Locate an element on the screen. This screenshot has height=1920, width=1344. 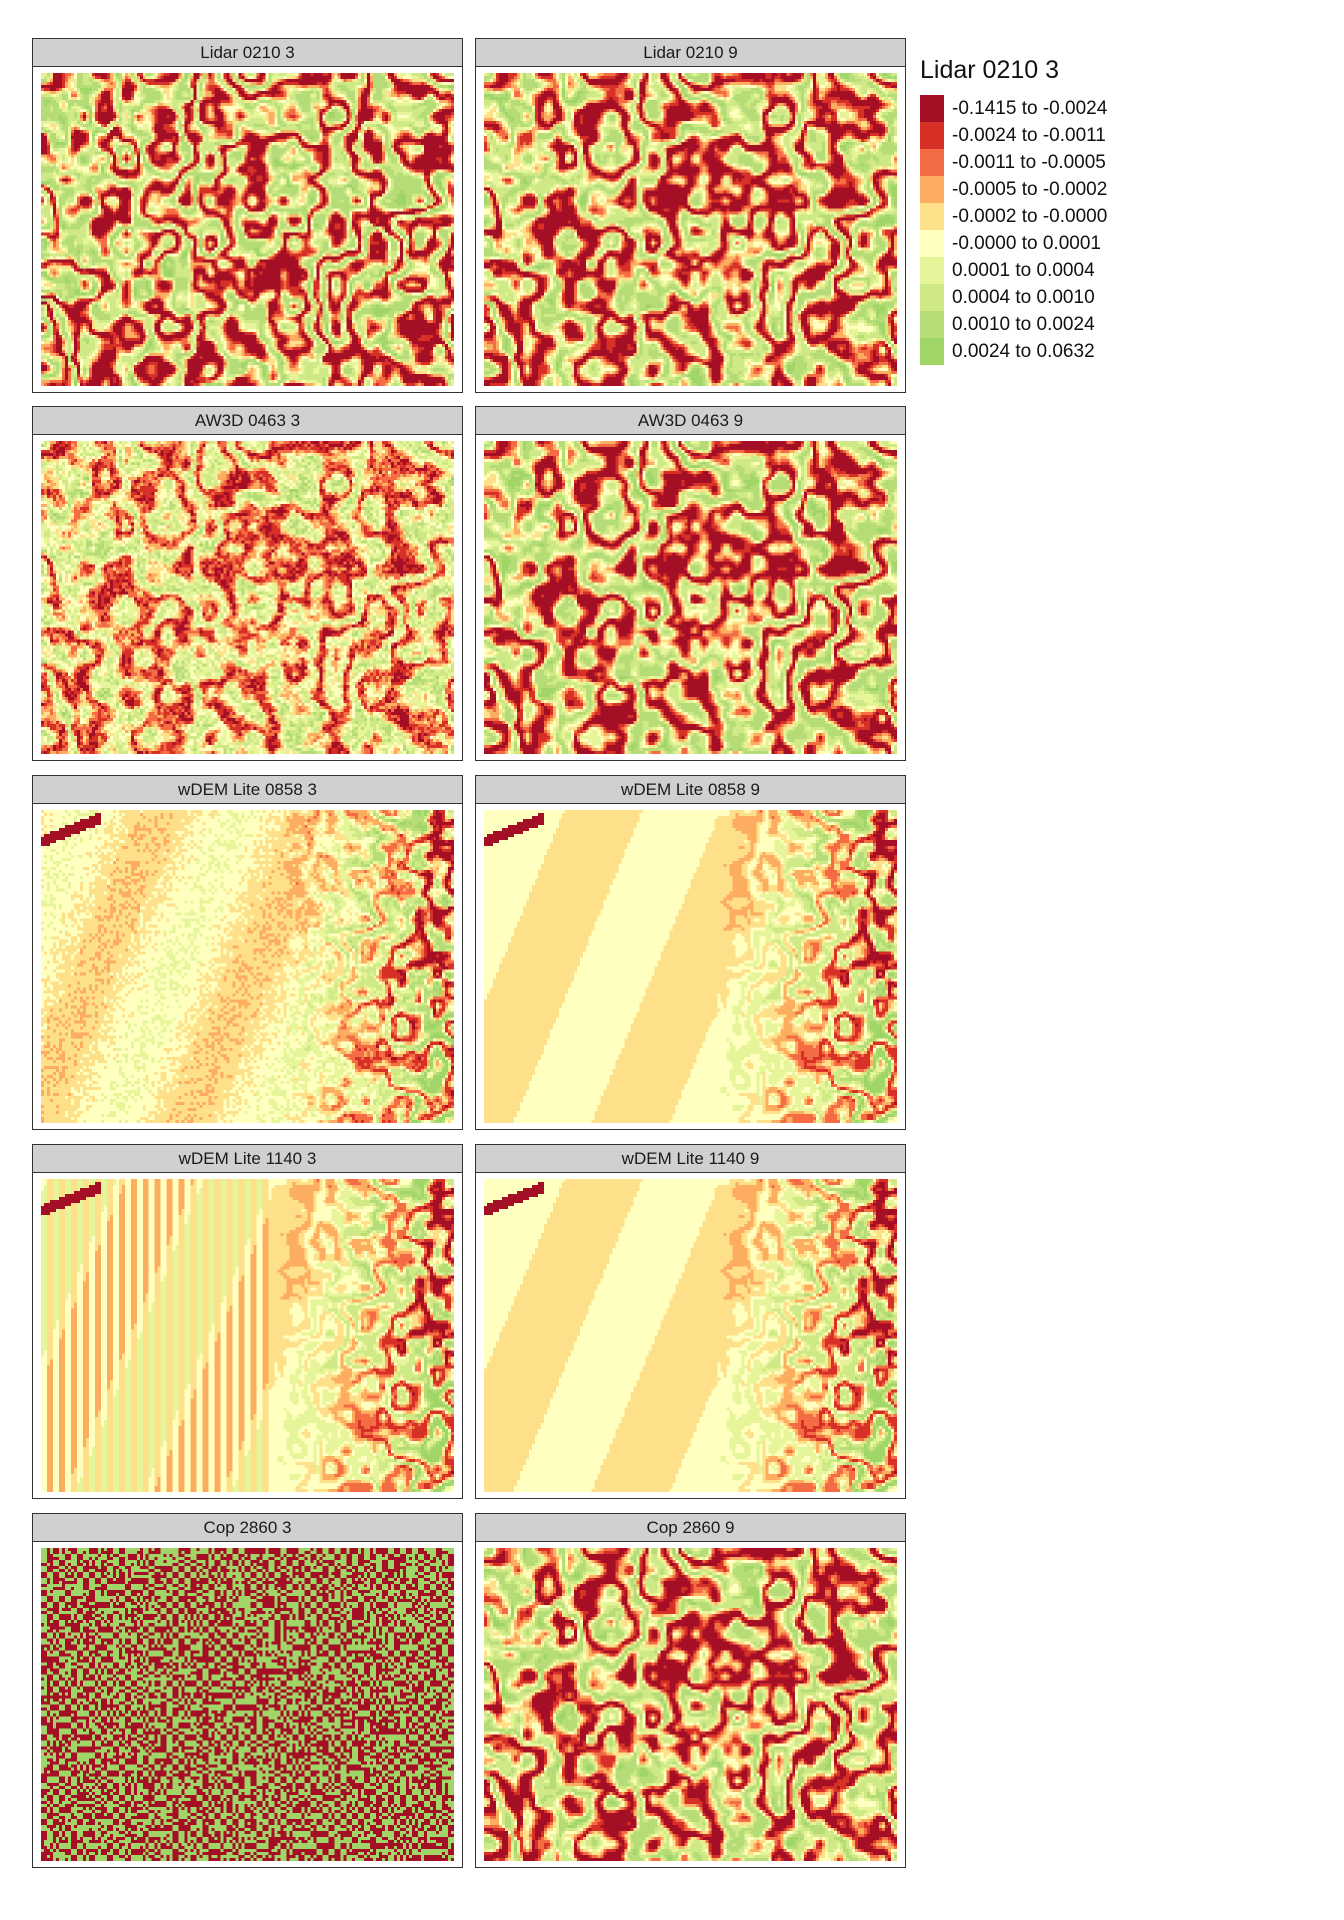
legend-label: -0.0011 to -0.0005 is located at coordinates (1029, 162).